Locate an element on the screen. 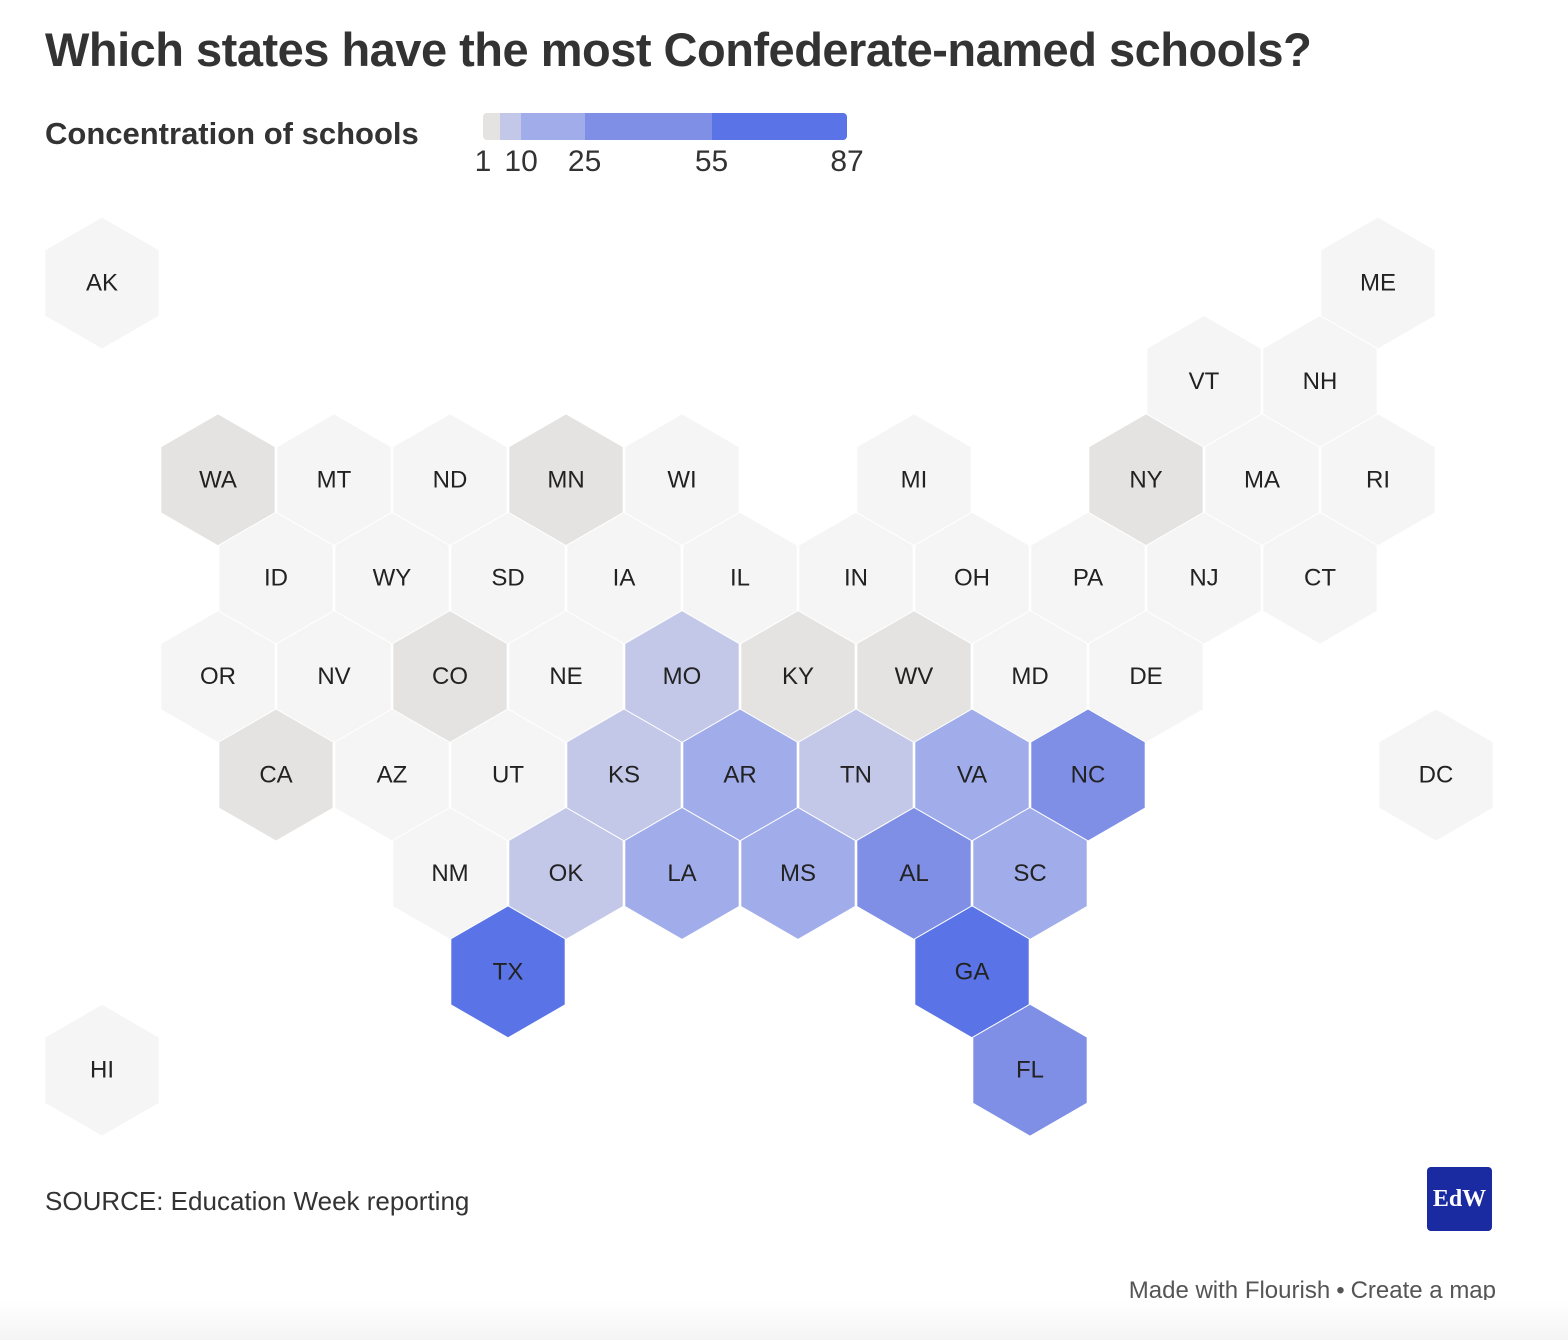 This screenshot has height=1340, width=1568. state-hex-ca: CA is located at coordinates (276, 775).